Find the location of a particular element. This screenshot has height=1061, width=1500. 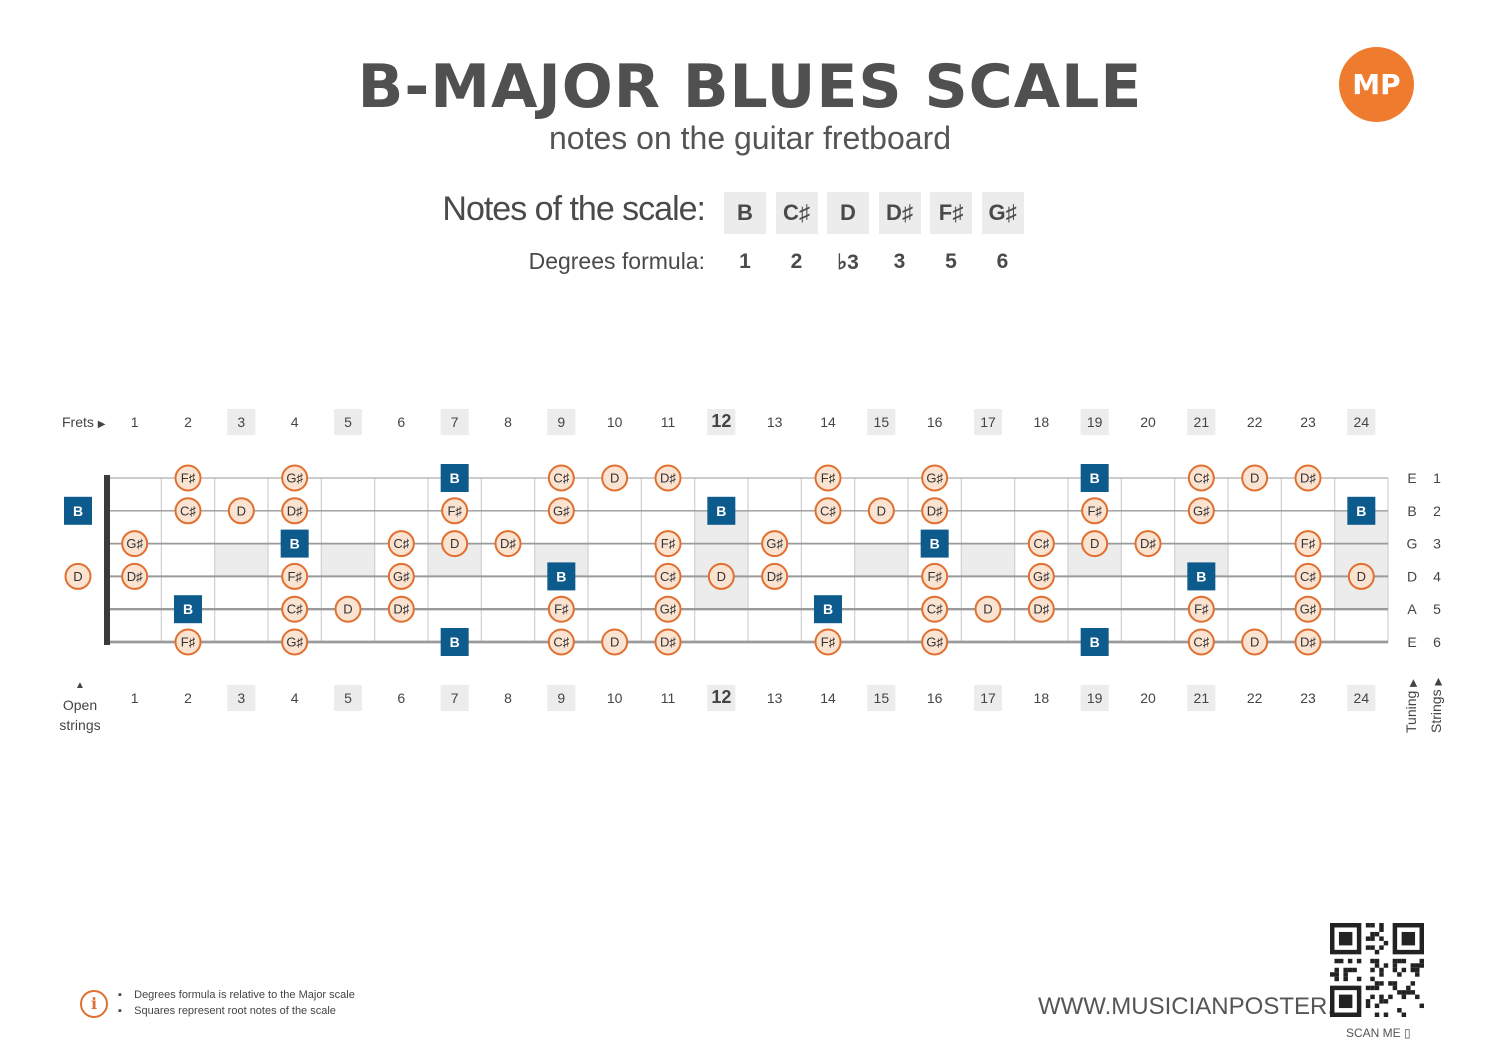

fret-number-bottom: 16 is located at coordinates (935, 698).